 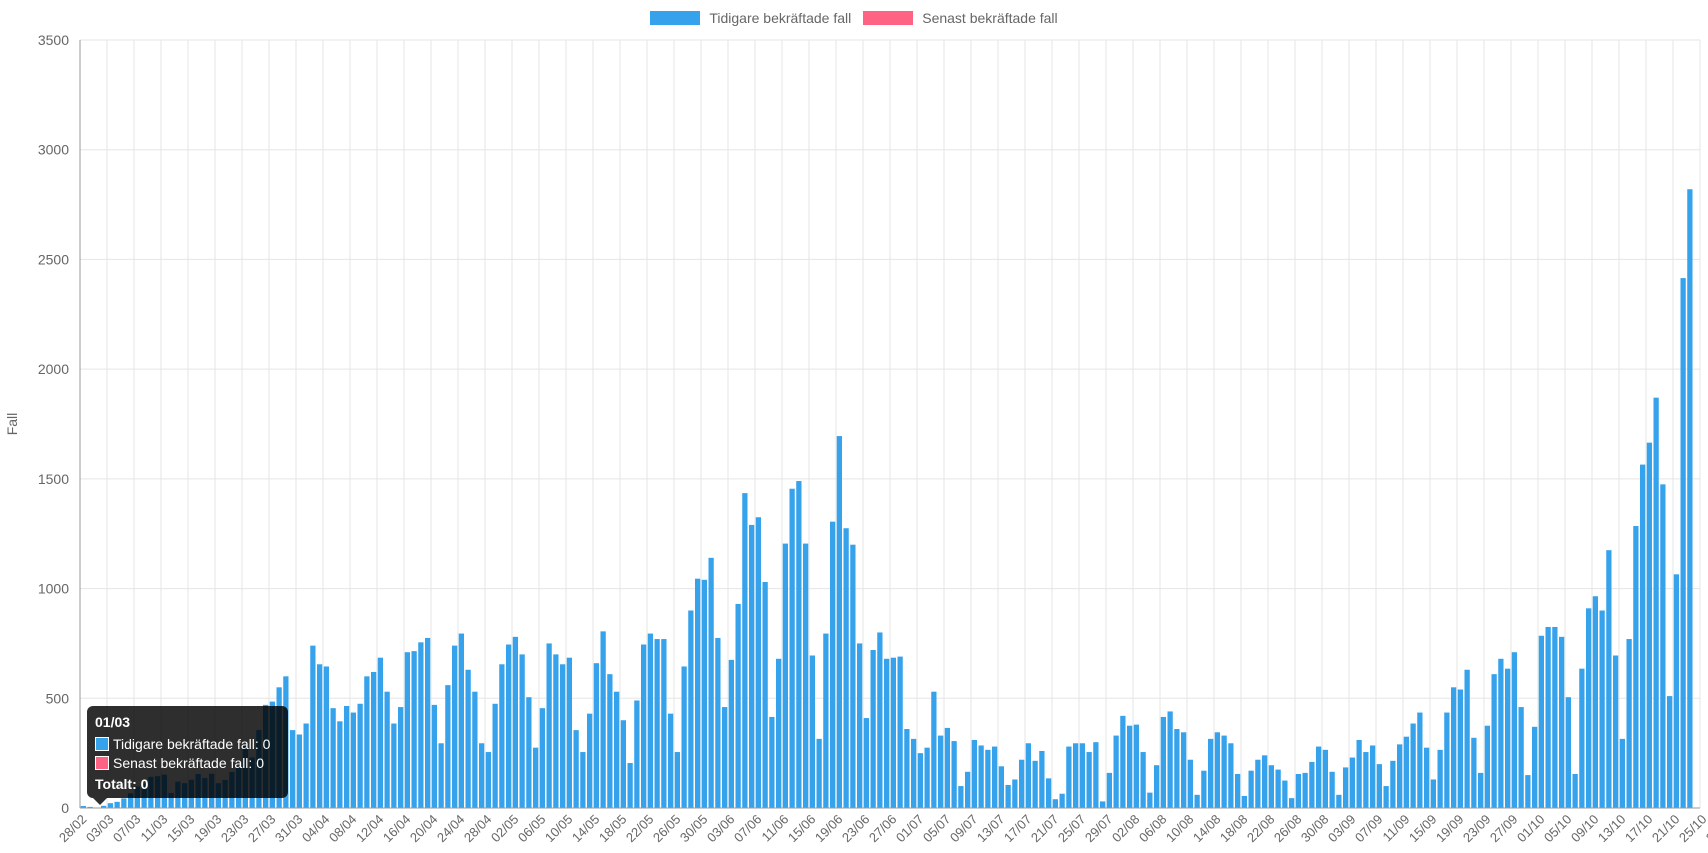 What do you see at coordinates (960, 18) in the screenshot?
I see `legend-item-senast: Senast bekräftade fall` at bounding box center [960, 18].